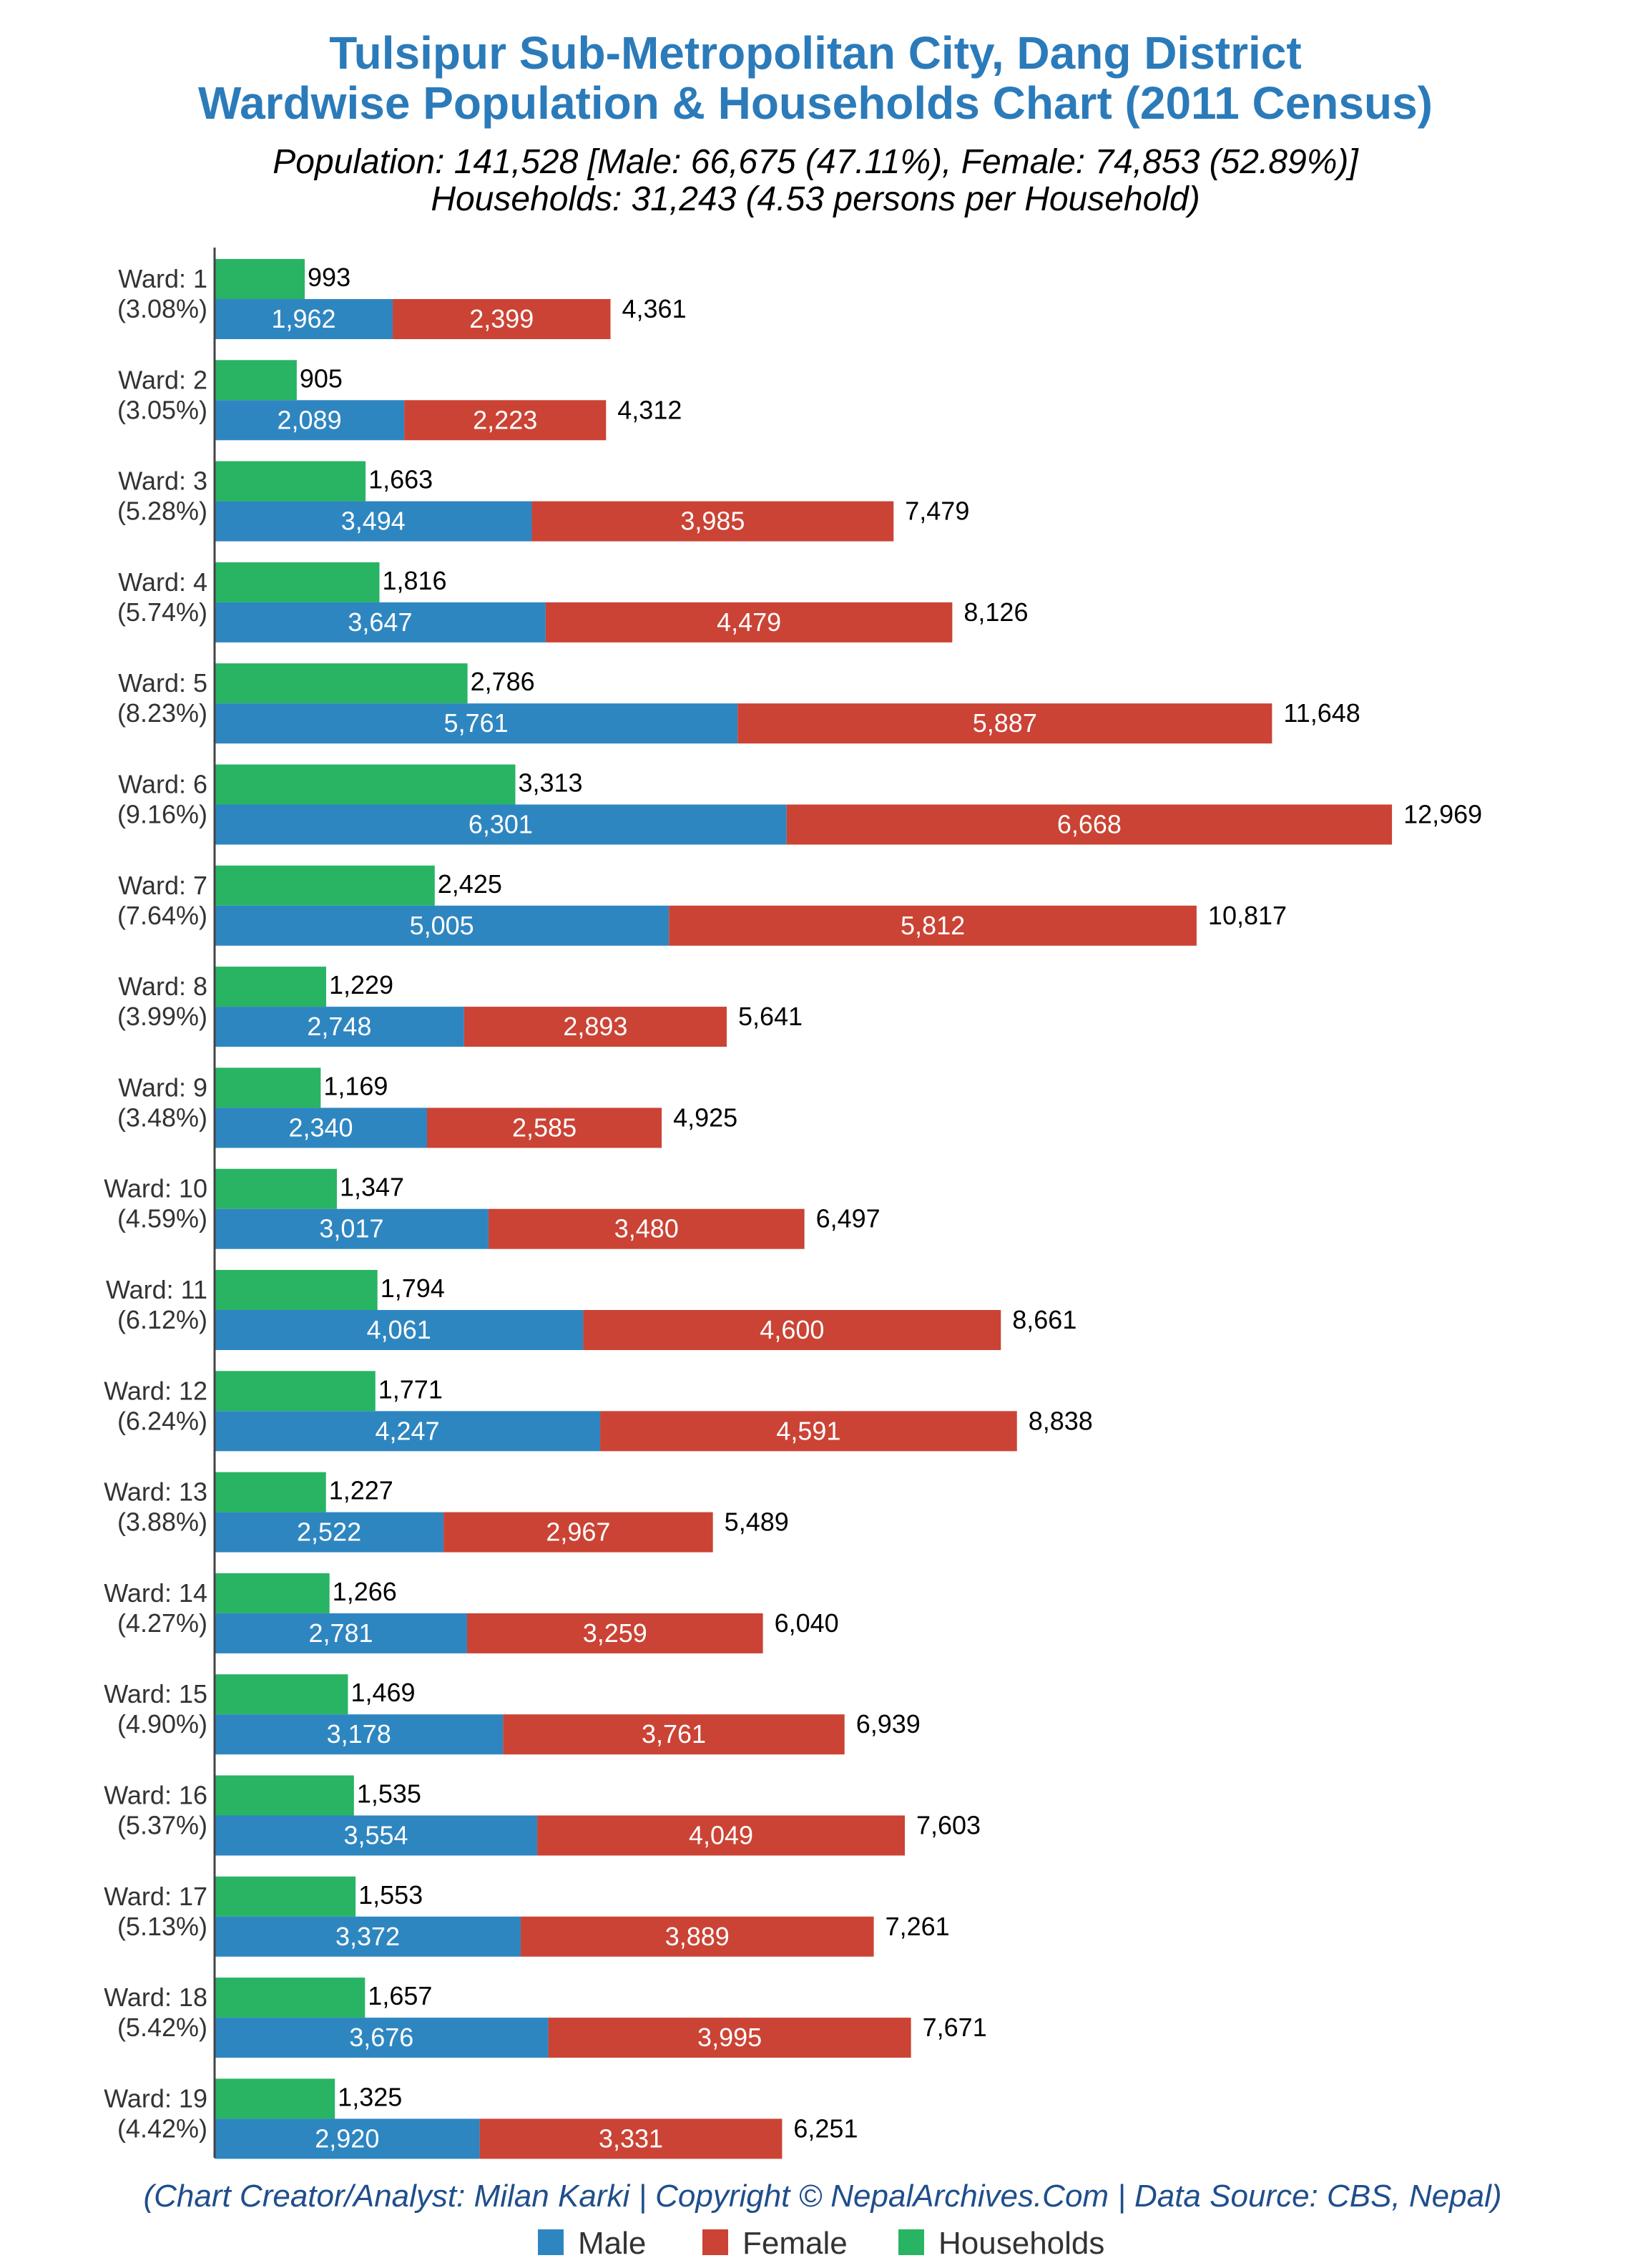 This screenshot has height=2268, width=1648. Describe the element at coordinates (162, 784) in the screenshot. I see `ward-label: Ward: 6` at that location.